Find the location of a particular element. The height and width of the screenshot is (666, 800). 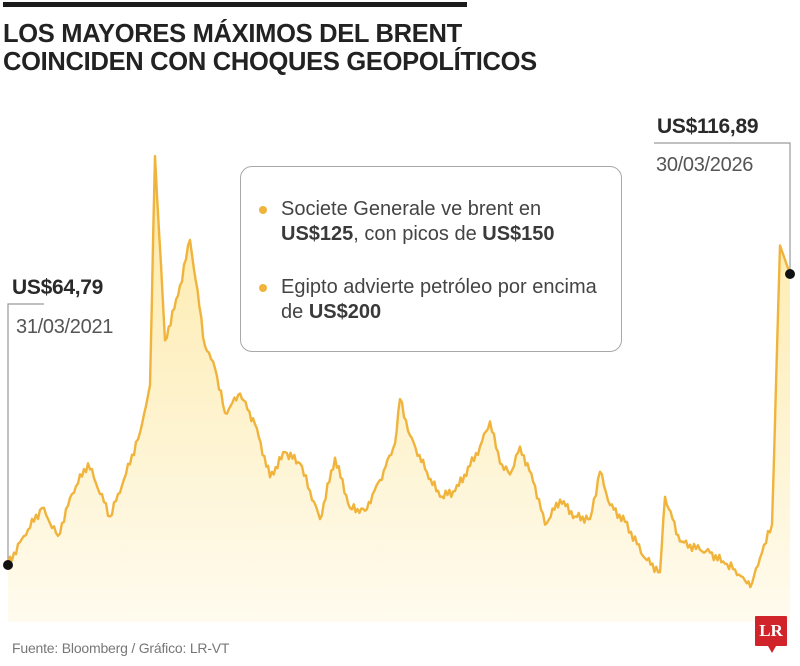

note-2-highlight: US$200 is located at coordinates (345, 312).